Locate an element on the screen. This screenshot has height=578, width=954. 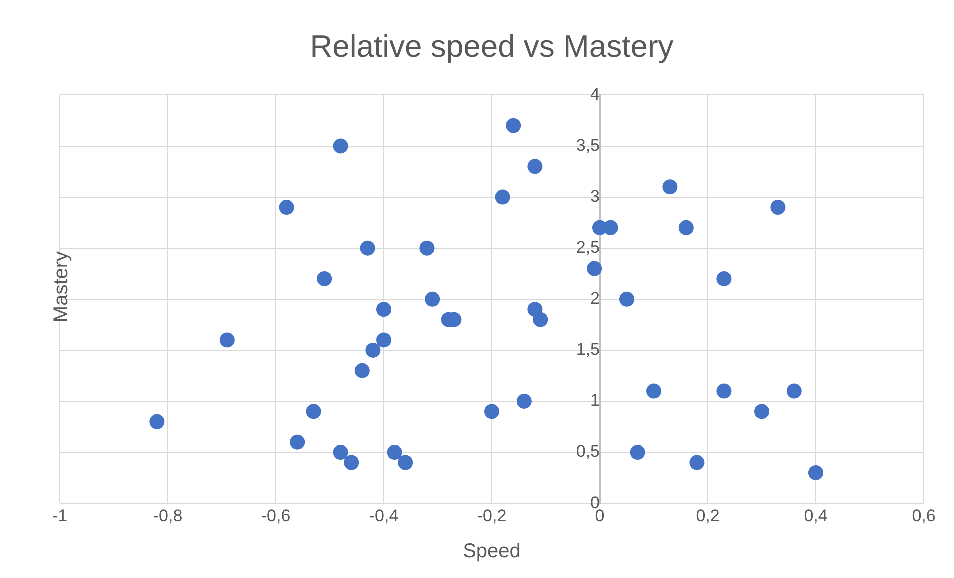
x-tick-label: 0,6 is located at coordinates (924, 516).